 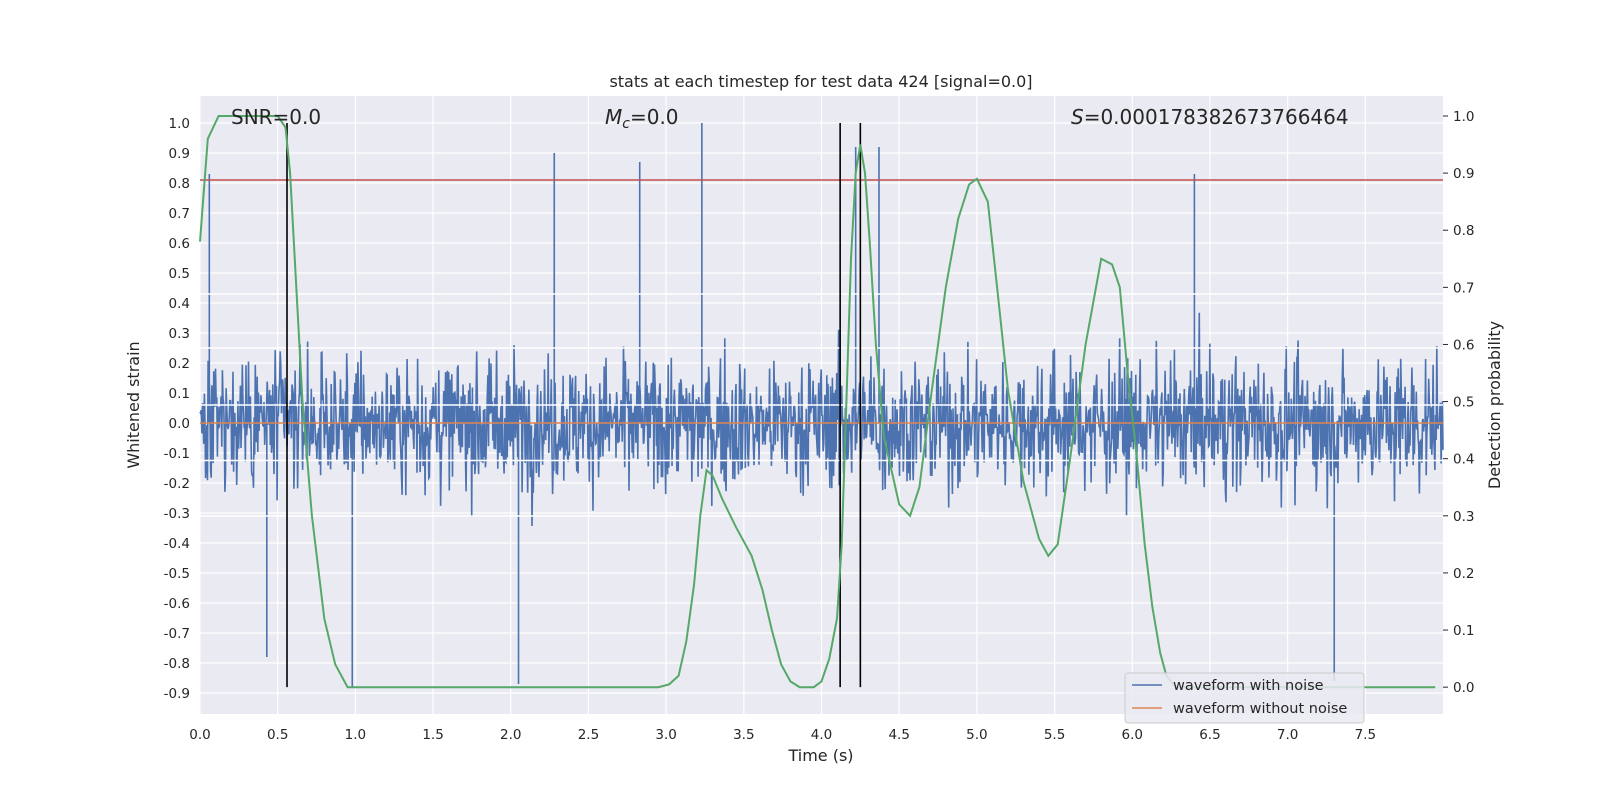 I want to click on y-tick-label-left: -0.7, so click(x=177, y=634).